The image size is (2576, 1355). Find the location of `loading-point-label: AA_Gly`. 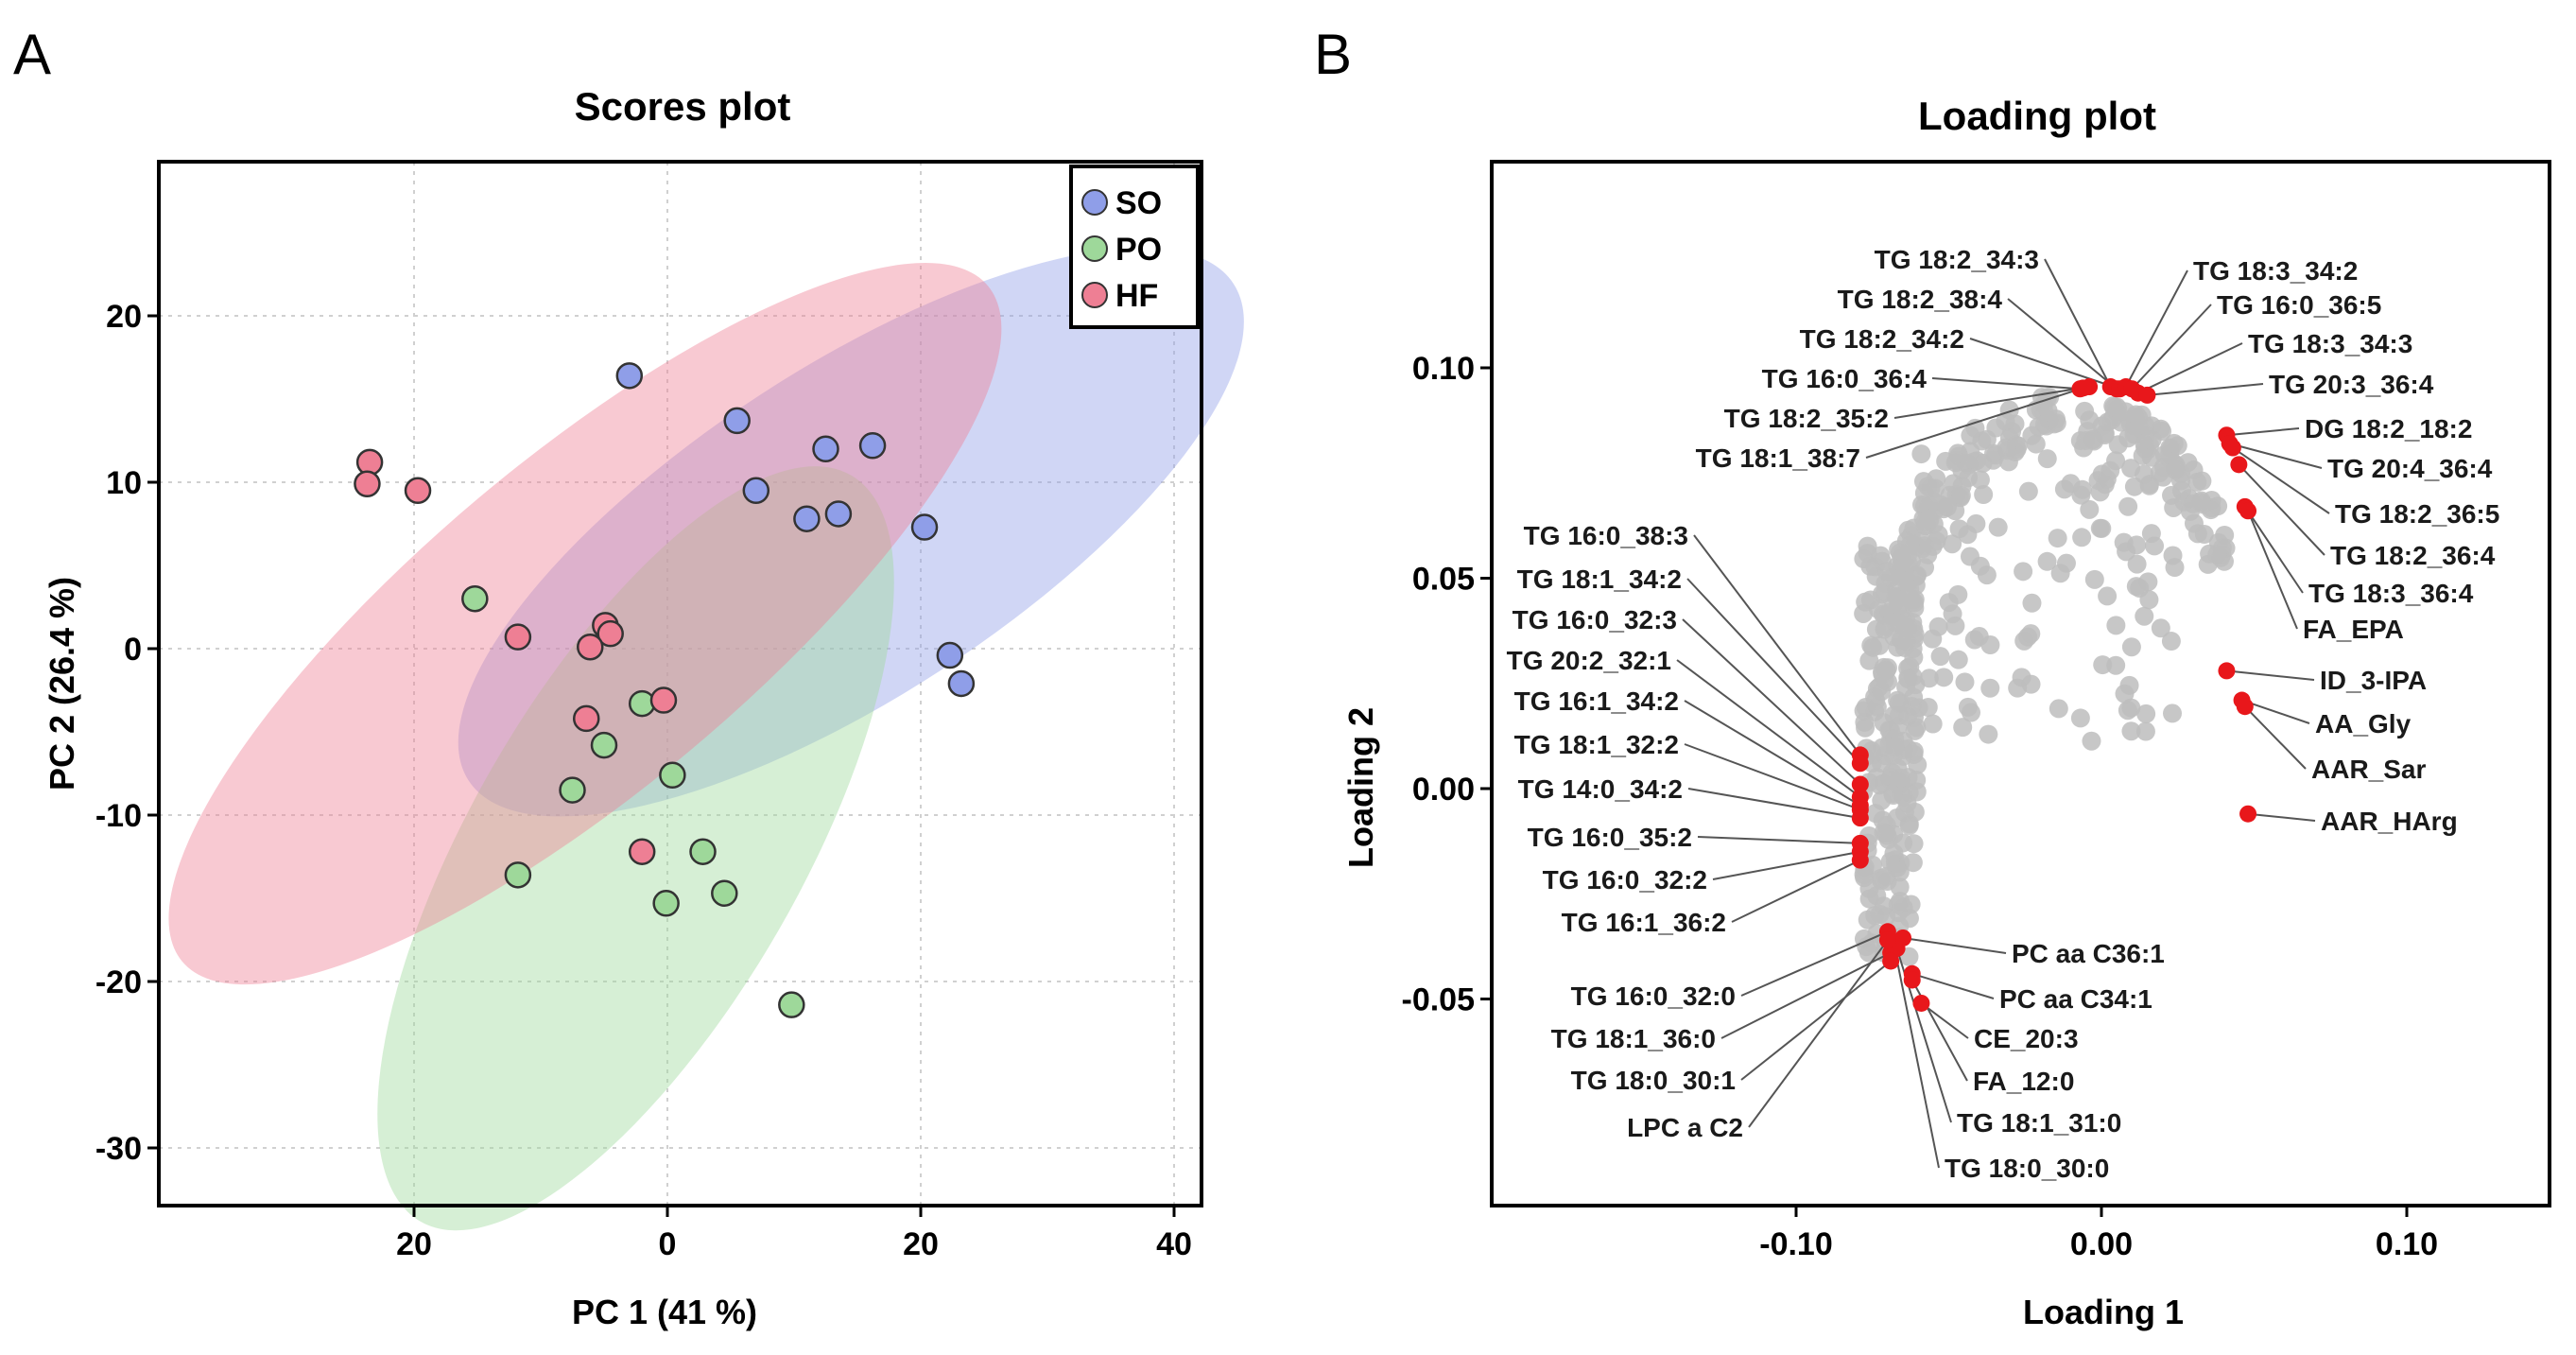

loading-point-label: AA_Gly is located at coordinates (2363, 724).